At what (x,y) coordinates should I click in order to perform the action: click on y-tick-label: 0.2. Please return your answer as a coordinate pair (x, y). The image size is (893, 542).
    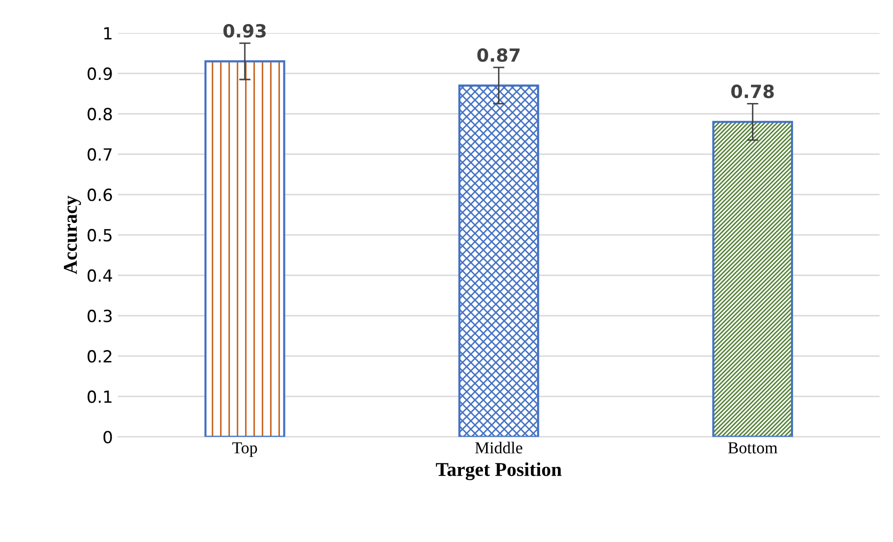
    Looking at the image, I should click on (100, 356).